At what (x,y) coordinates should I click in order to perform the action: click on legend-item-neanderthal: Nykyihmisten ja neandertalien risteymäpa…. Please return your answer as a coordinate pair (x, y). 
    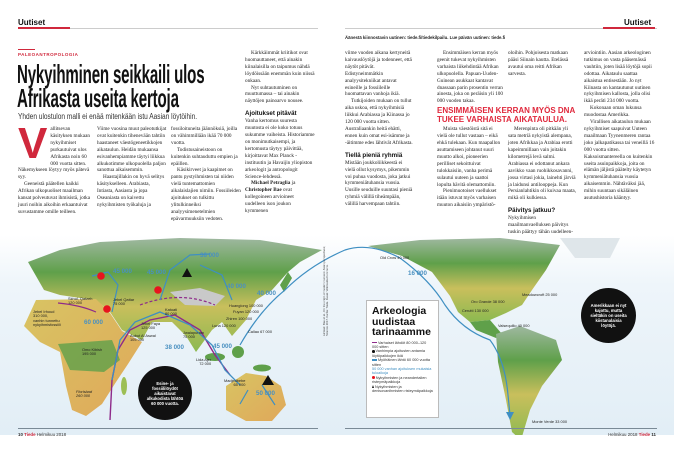
    Looking at the image, I should click on (402, 380).